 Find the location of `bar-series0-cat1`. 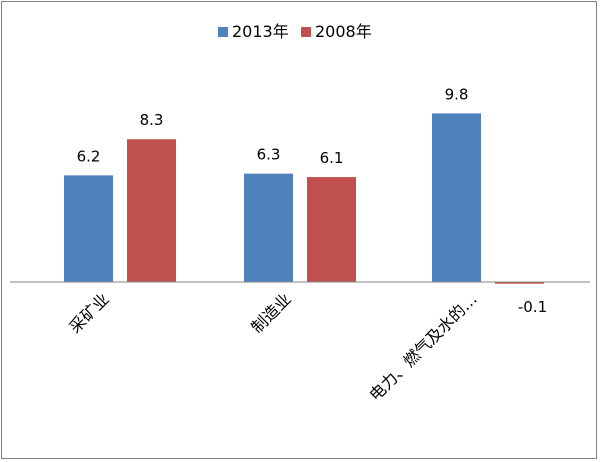

bar-series0-cat1 is located at coordinates (268, 227).